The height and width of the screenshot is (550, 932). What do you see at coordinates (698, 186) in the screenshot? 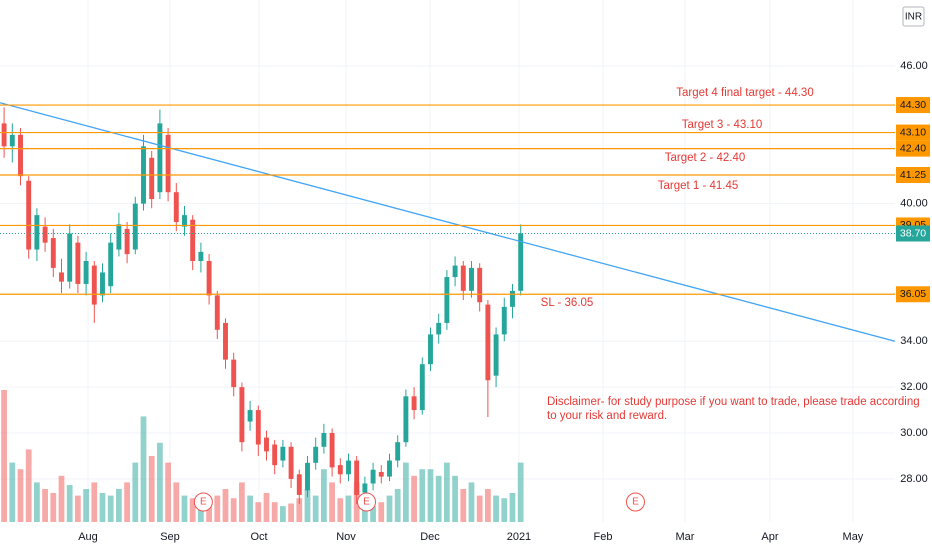
I see `annotation: Target 1 - 41.45` at bounding box center [698, 186].